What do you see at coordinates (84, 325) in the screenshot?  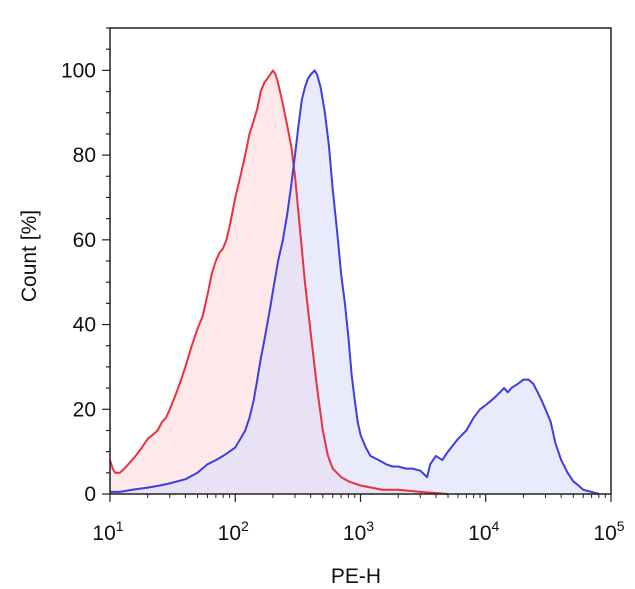 I see `y-tick-label: 40` at bounding box center [84, 325].